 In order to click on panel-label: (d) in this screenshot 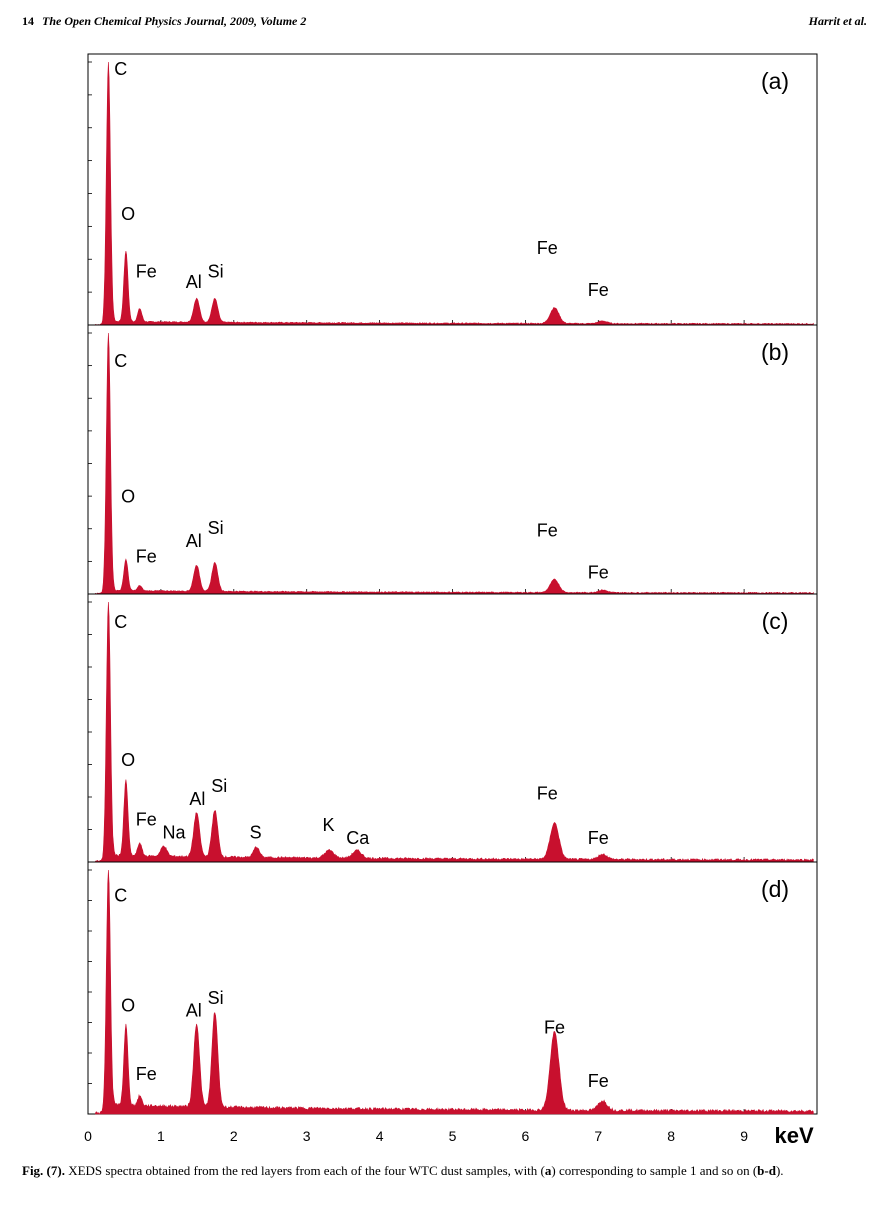, I will do `click(775, 889)`.